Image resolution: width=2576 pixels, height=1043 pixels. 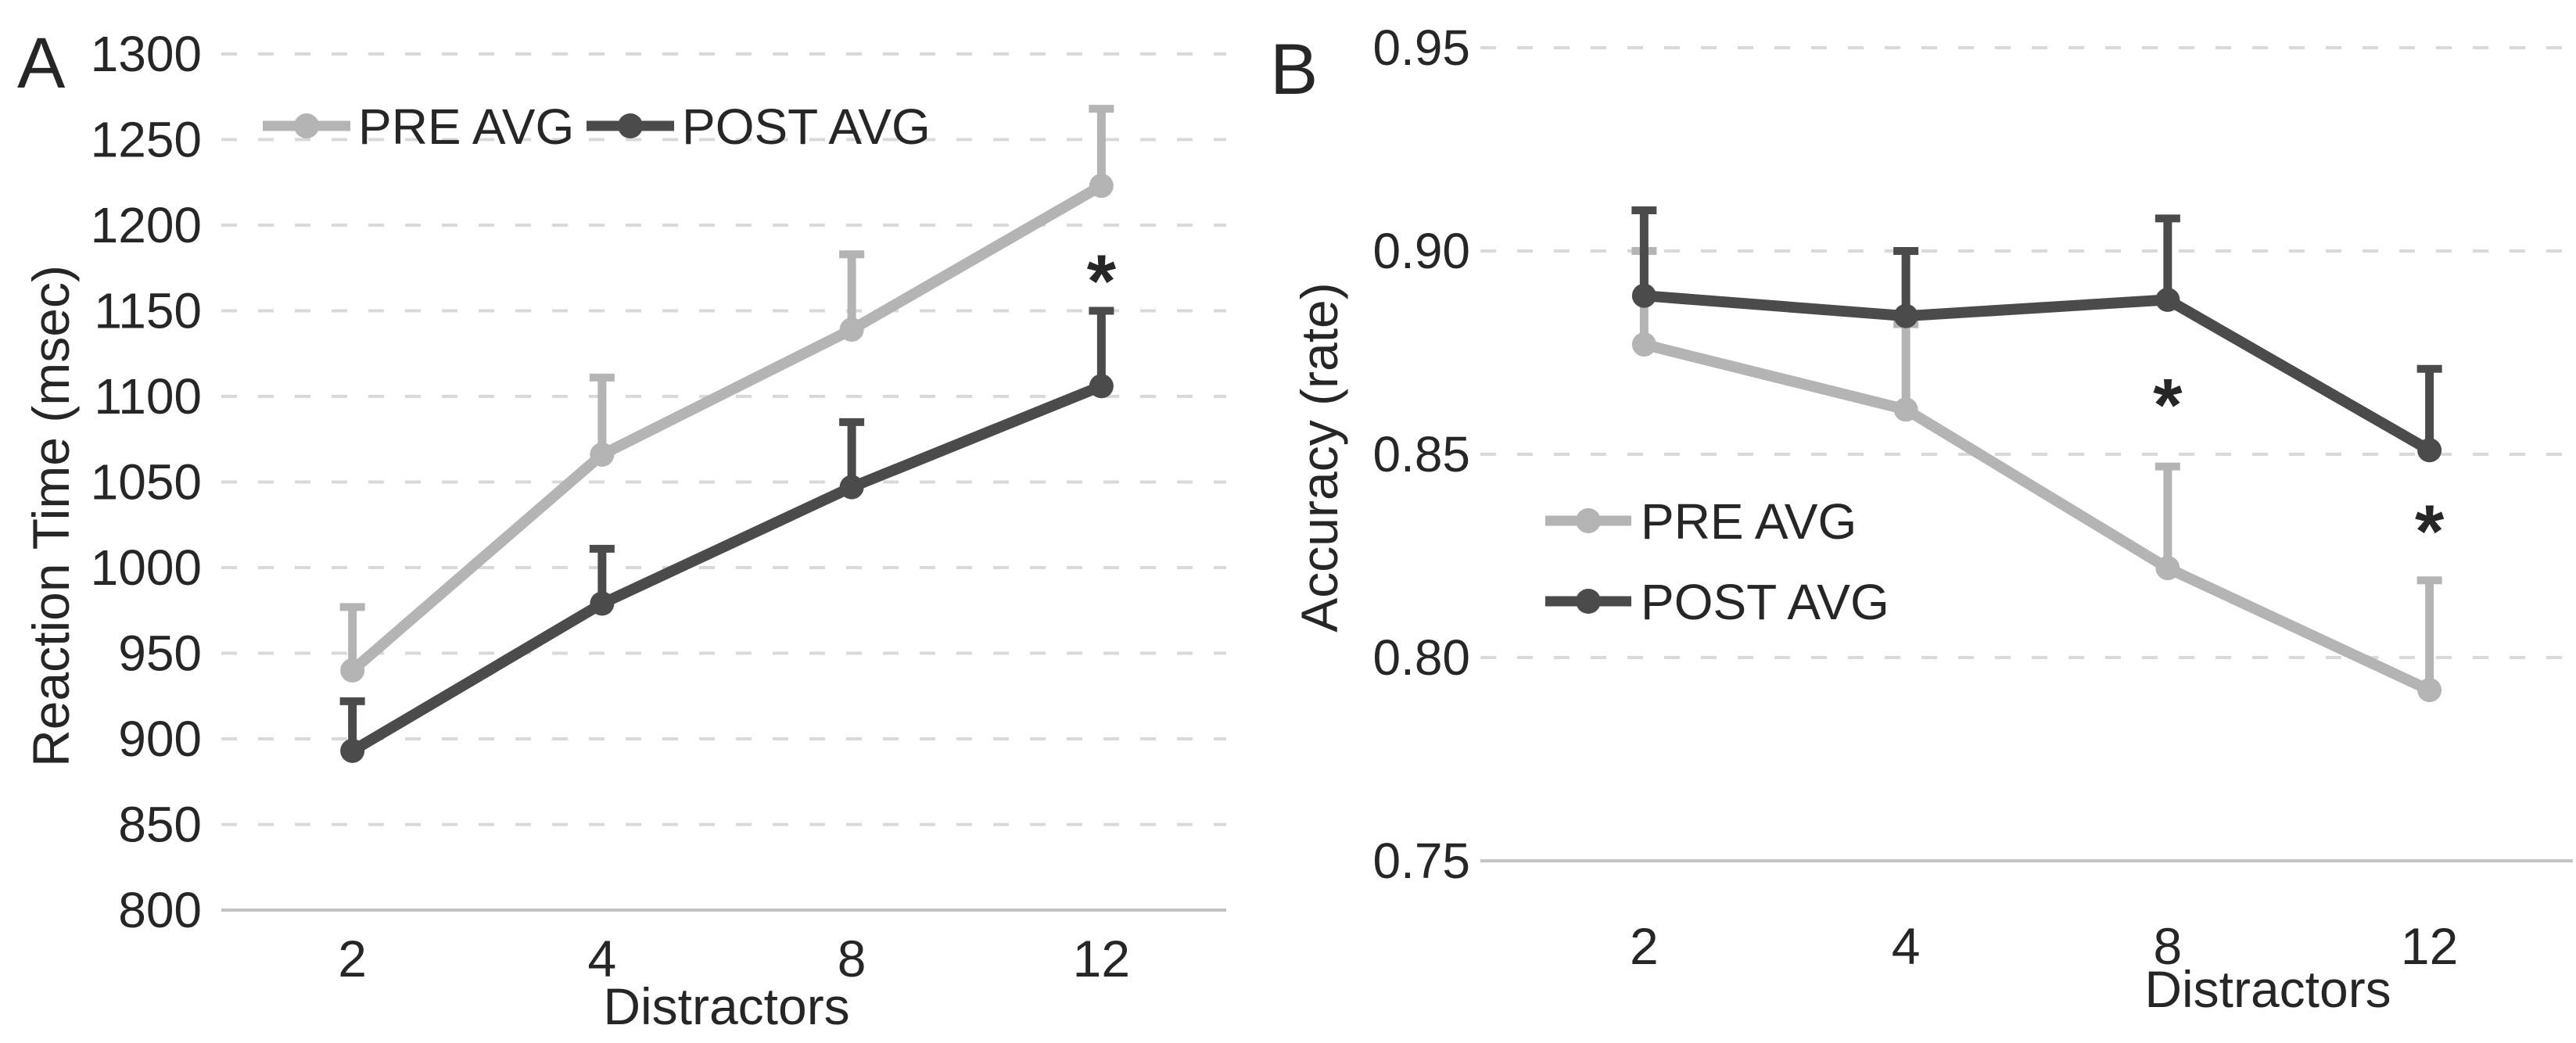 I want to click on y-tick-label: 1300, so click(x=146, y=54).